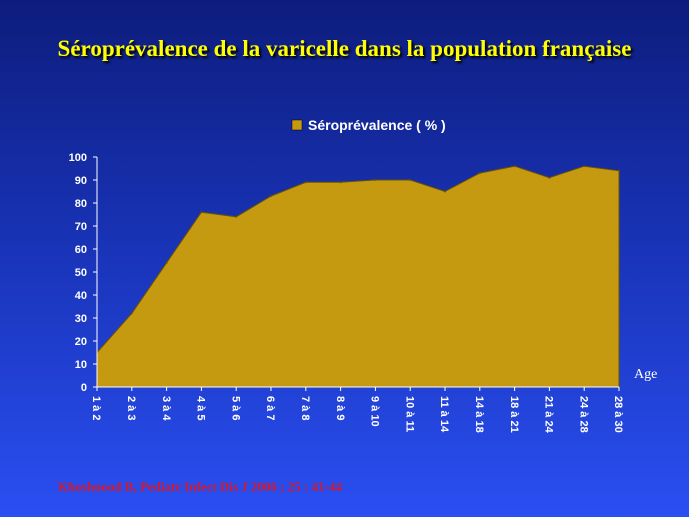 The height and width of the screenshot is (517, 689). I want to click on y-tick-label: 70, so click(81, 227).